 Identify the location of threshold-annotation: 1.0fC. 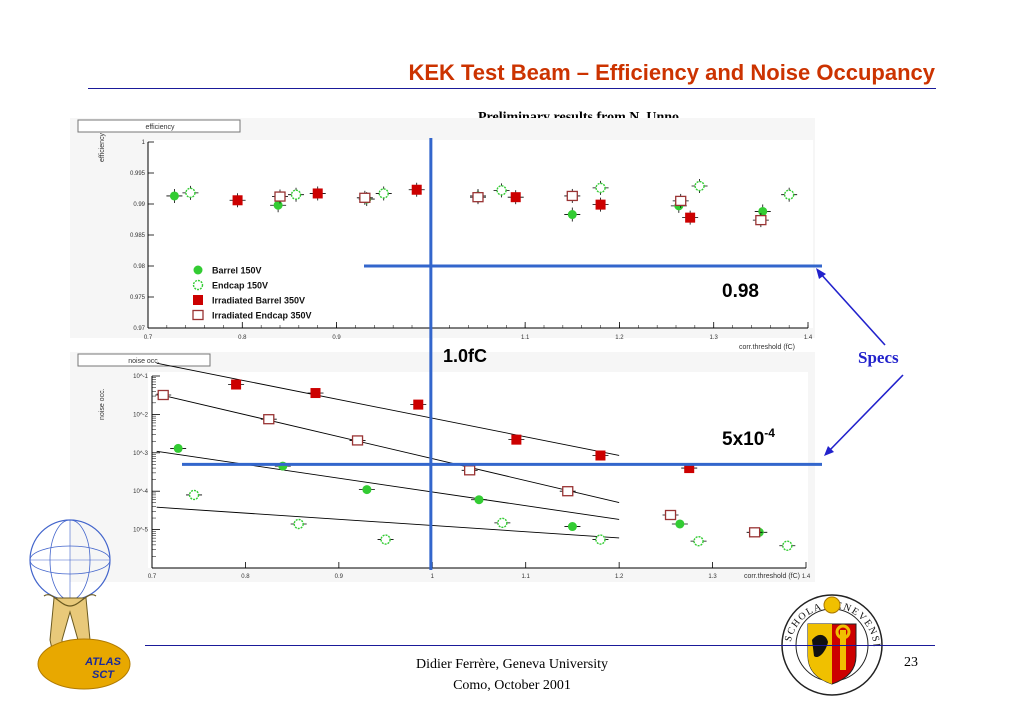
(465, 356).